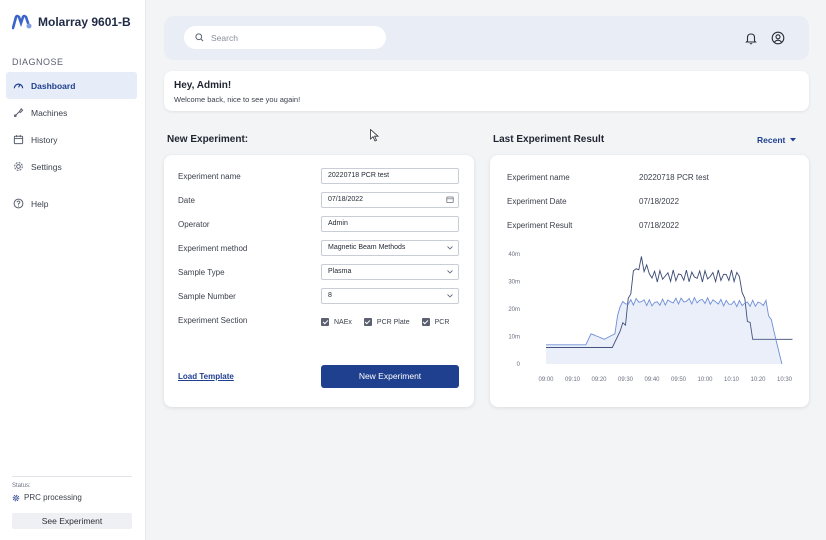  What do you see at coordinates (393, 322) in the screenshot?
I see `checkbox-label: PCR Plate` at bounding box center [393, 322].